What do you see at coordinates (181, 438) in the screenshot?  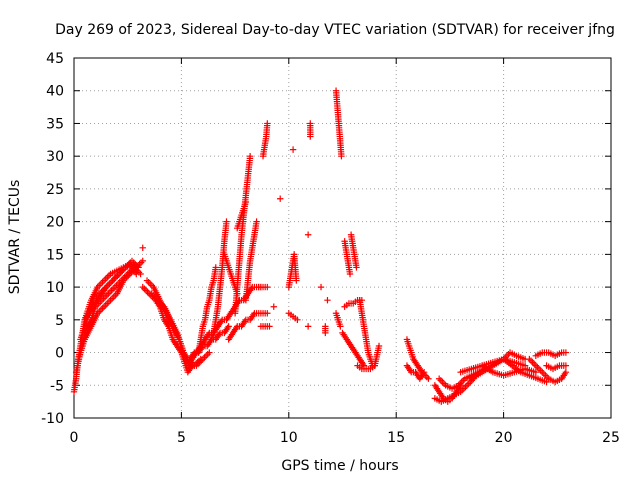 I see `x-tick-label: 5` at bounding box center [181, 438].